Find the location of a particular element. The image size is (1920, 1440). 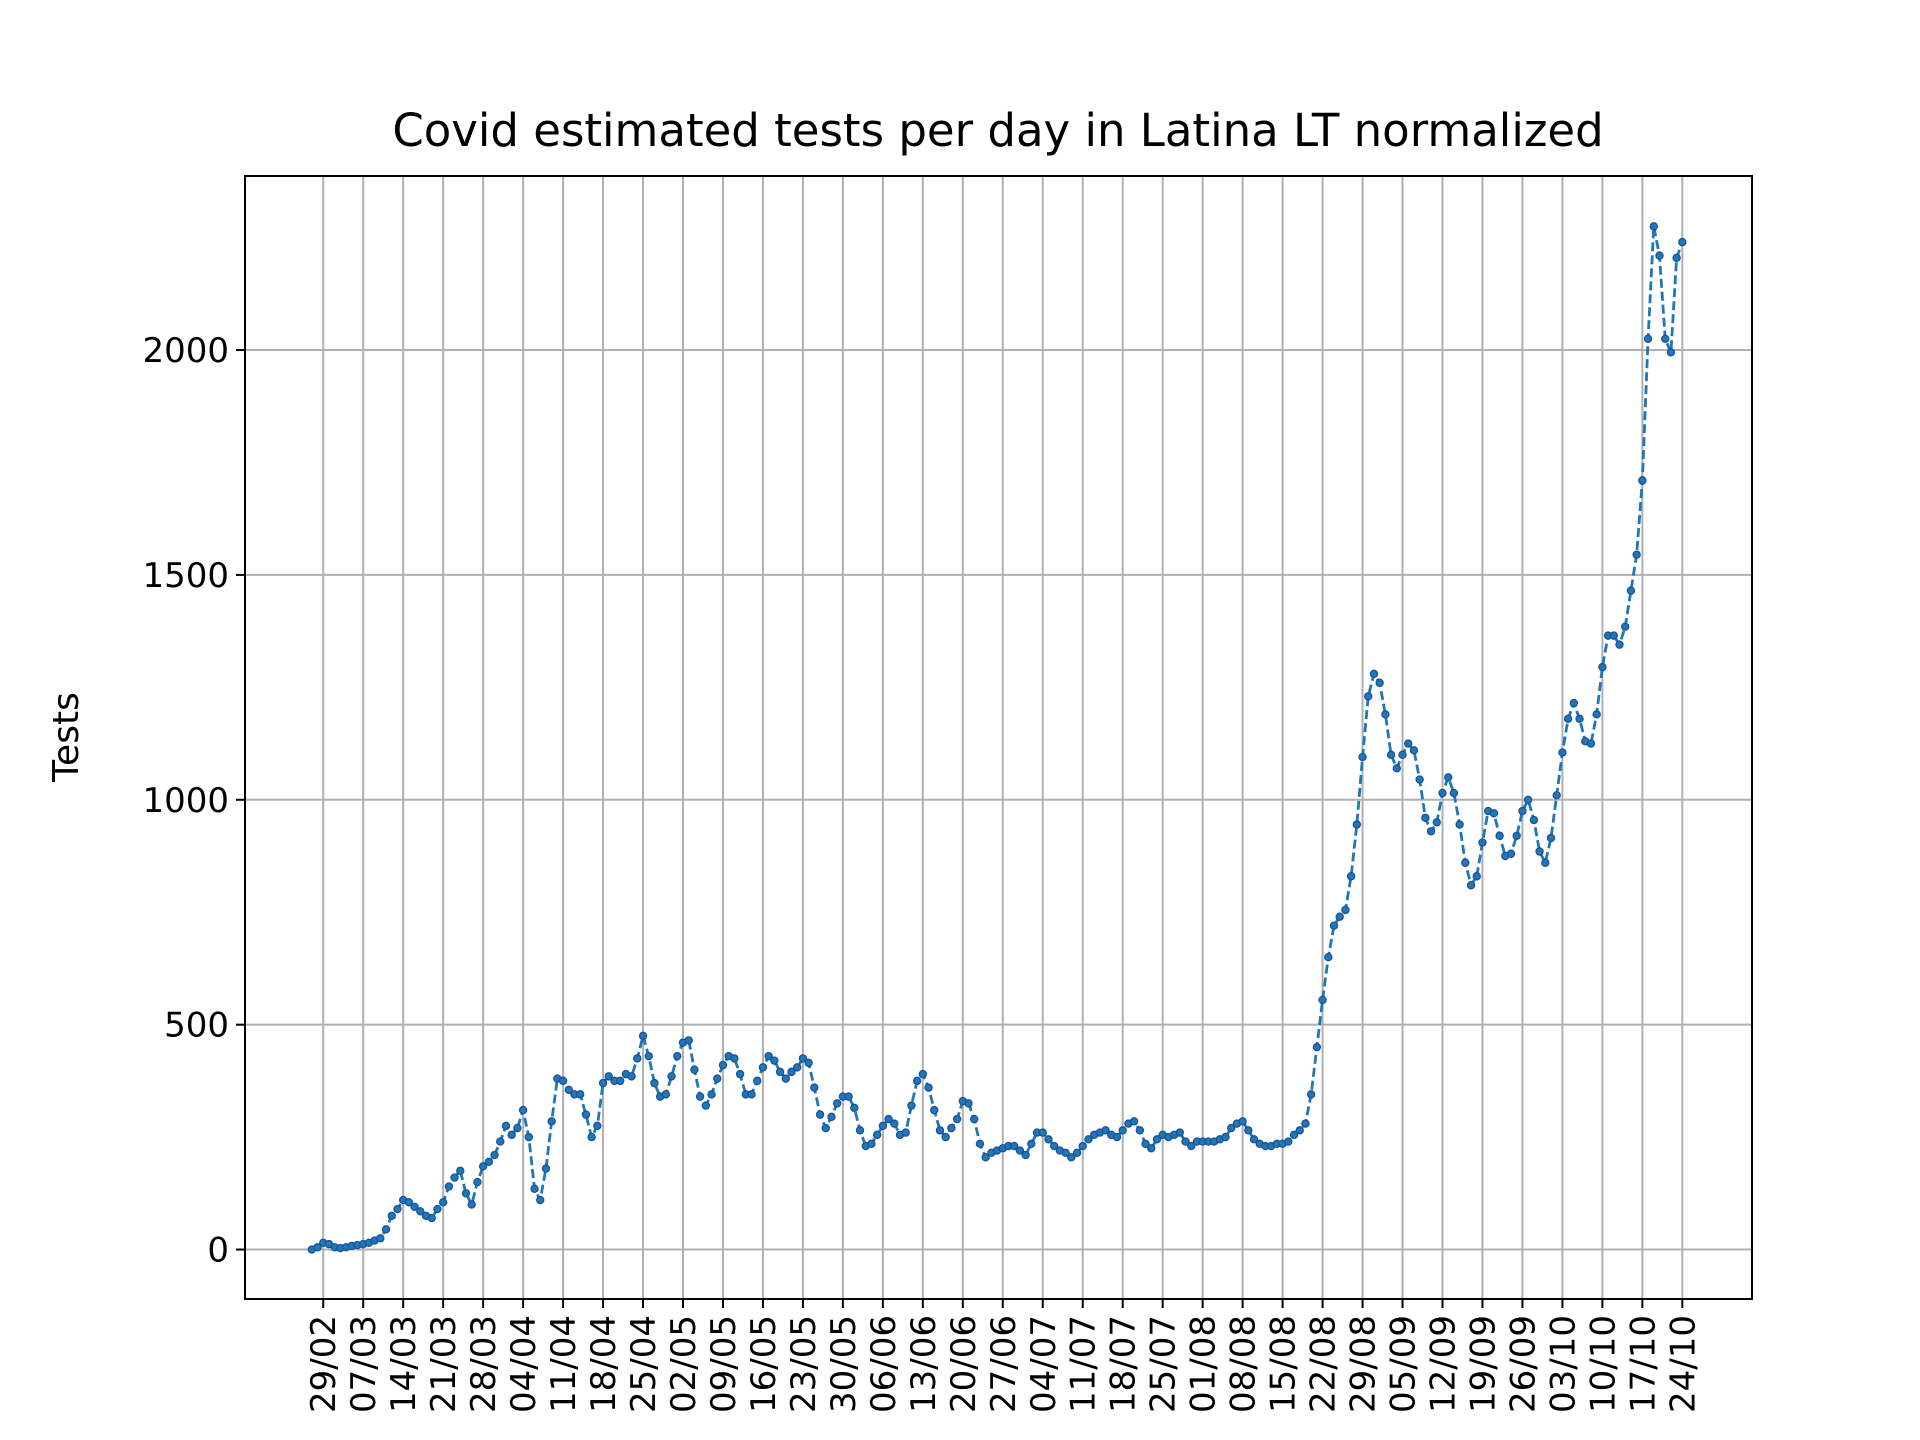

x-tick-label: 08/08 is located at coordinates (1244, 1364).